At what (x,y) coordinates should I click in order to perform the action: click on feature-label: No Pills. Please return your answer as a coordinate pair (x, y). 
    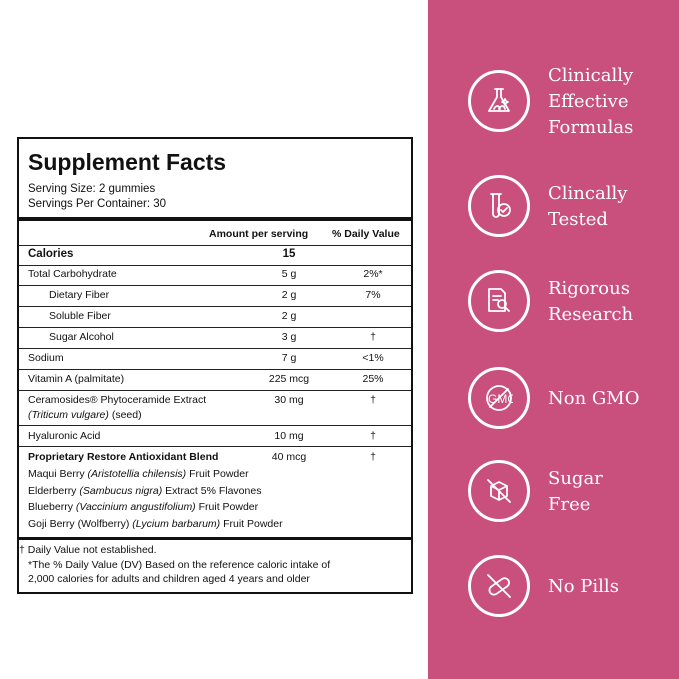
    Looking at the image, I should click on (583, 586).